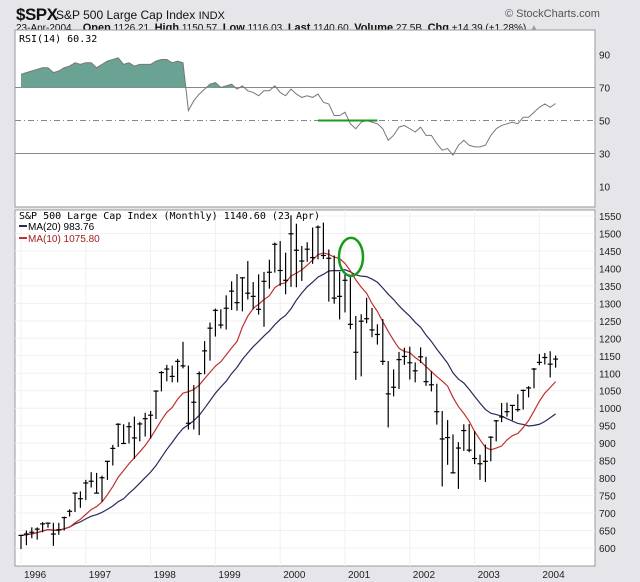 This screenshot has width=640, height=582. What do you see at coordinates (126, 15) in the screenshot?
I see `security-name-text: S&P 500 Large Cap Index` at bounding box center [126, 15].